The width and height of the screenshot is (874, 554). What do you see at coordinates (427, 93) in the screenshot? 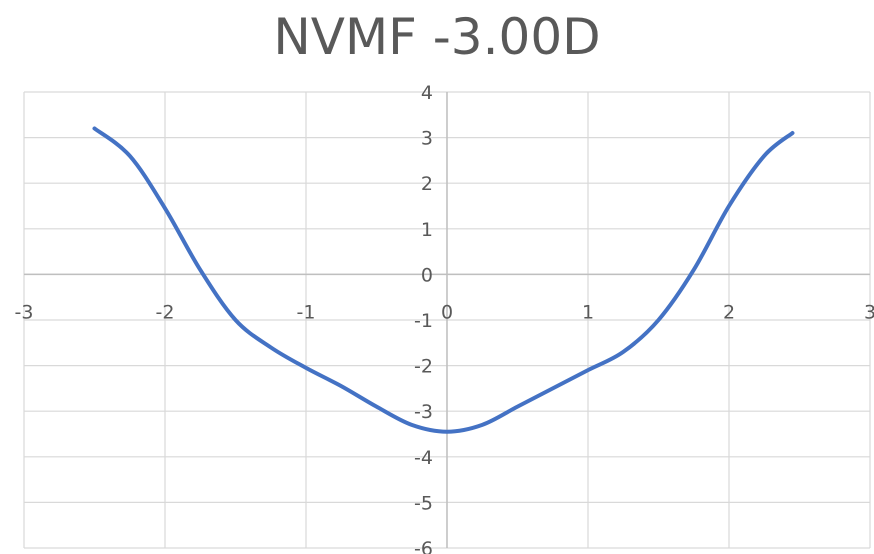
I see `y-tick-label: 4` at bounding box center [427, 93].